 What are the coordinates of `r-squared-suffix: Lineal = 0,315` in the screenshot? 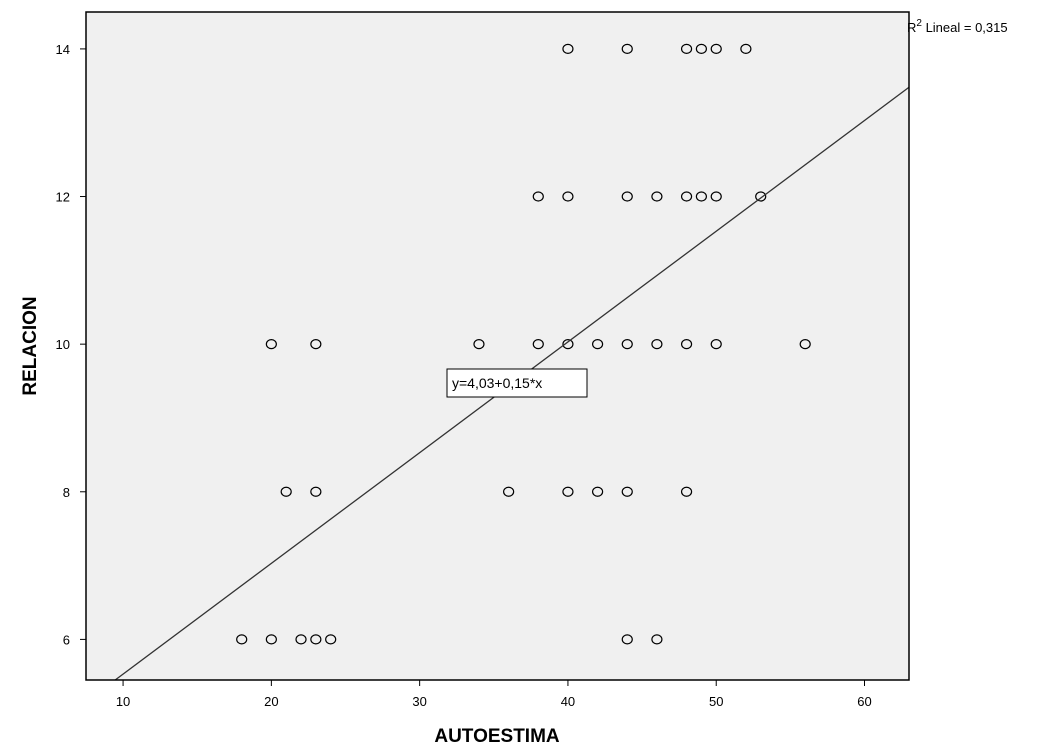 It's located at (965, 27).